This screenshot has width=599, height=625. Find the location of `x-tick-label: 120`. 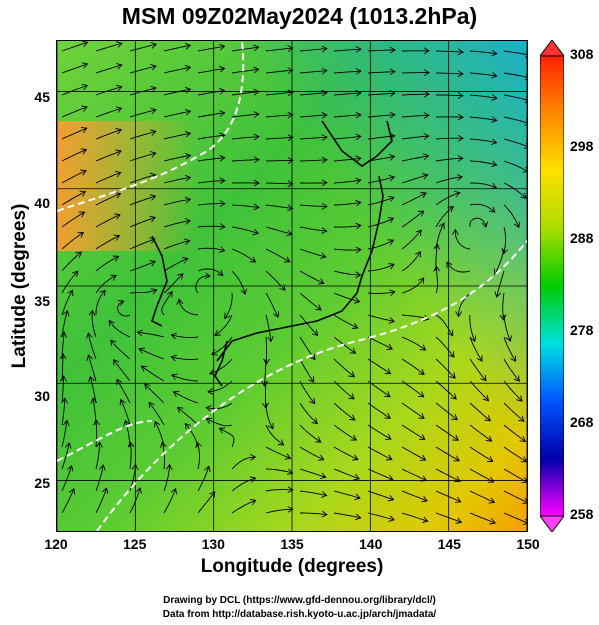

x-tick-label: 120 is located at coordinates (56, 544).